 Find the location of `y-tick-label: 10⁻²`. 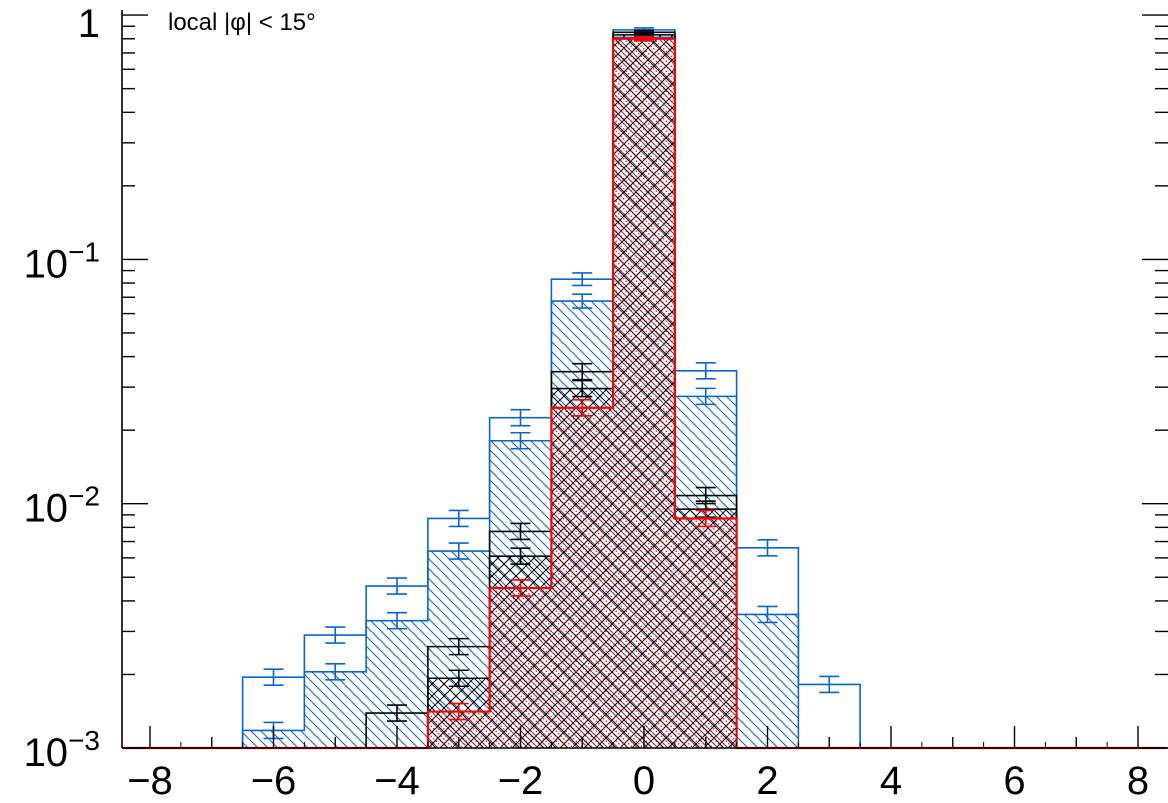

y-tick-label: 10⁻² is located at coordinates (62, 506).